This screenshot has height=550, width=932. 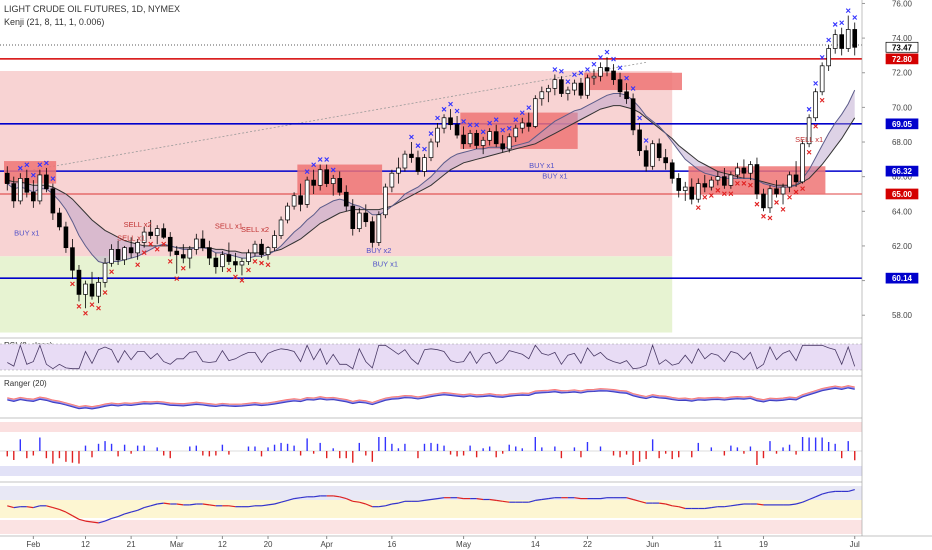 What do you see at coordinates (902, 142) in the screenshot?
I see `price-tick-label: 68.00` at bounding box center [902, 142].